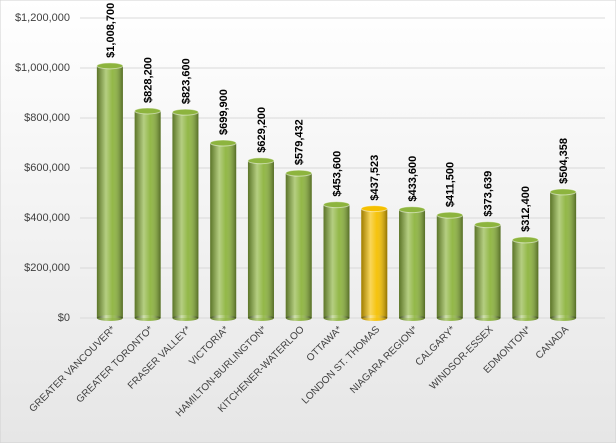 This screenshot has height=443, width=616. Describe the element at coordinates (111, 30) in the screenshot. I see `value-label: $1,008,700` at that location.